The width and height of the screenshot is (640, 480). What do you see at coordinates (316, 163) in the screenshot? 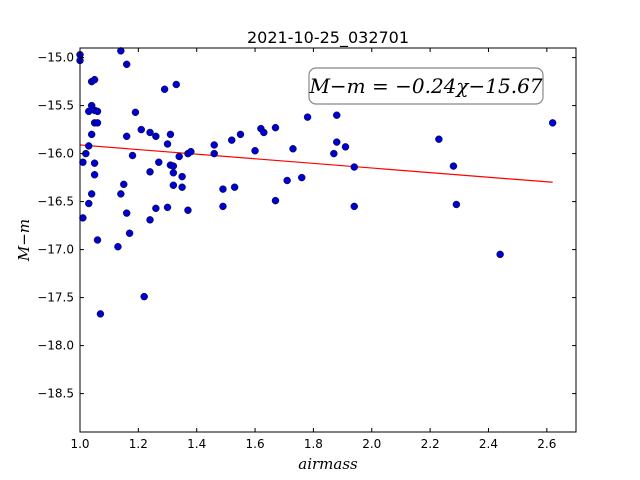
I see `fit-line` at bounding box center [316, 163].